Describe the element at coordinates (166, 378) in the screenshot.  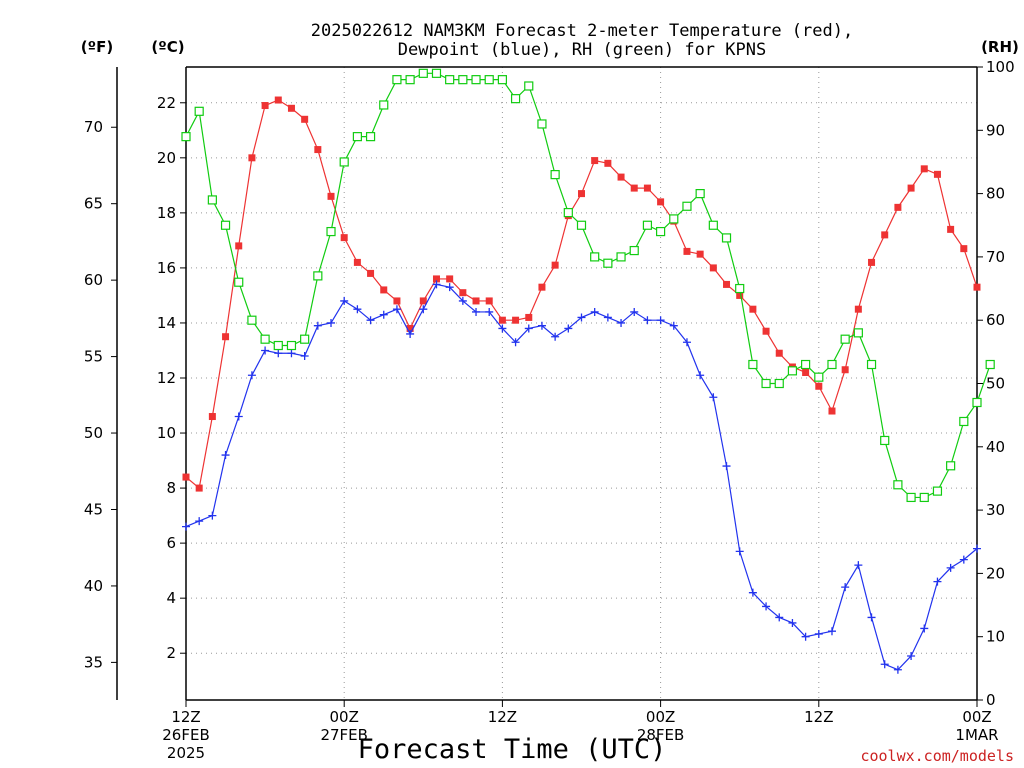
I see `celsius-tick-label: 12` at that location.